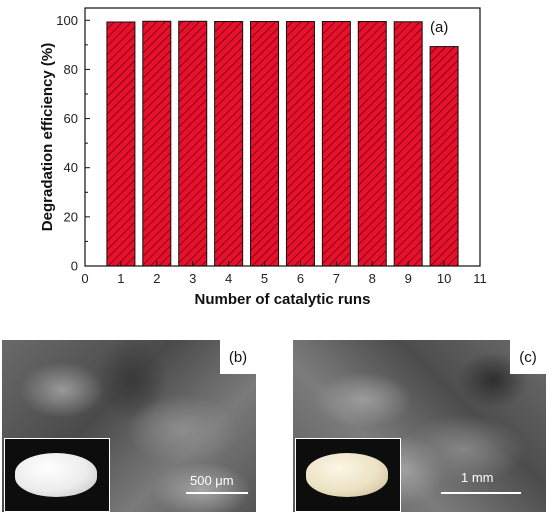 This screenshot has width=550, height=518. What do you see at coordinates (481, 493) in the screenshot?
I see `scale-bar-c` at bounding box center [481, 493].